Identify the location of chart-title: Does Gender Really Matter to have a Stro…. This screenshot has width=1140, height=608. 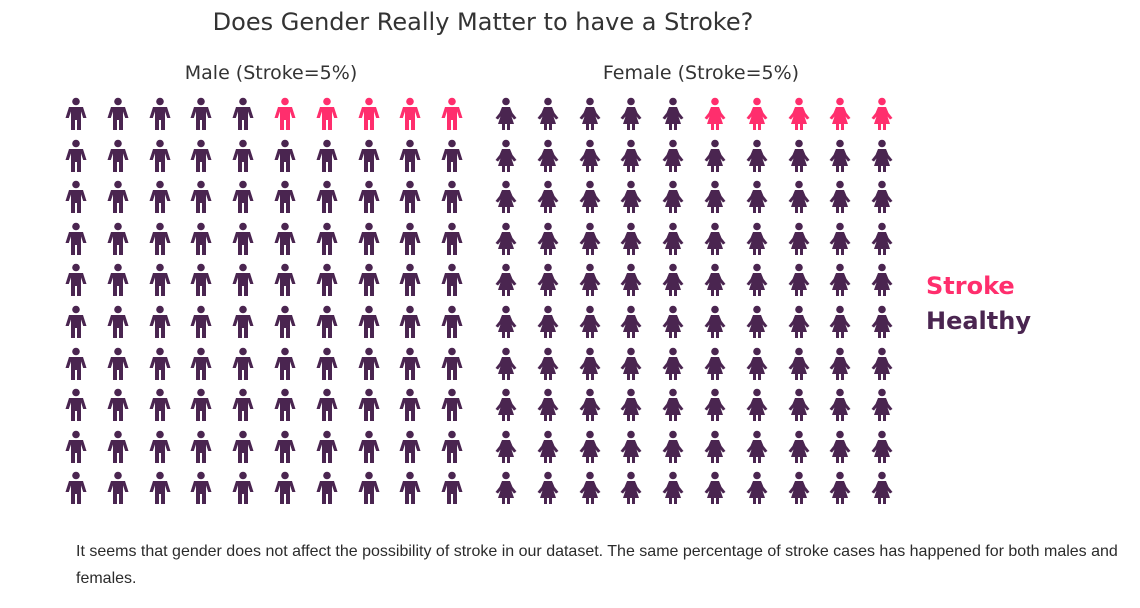
(483, 22).